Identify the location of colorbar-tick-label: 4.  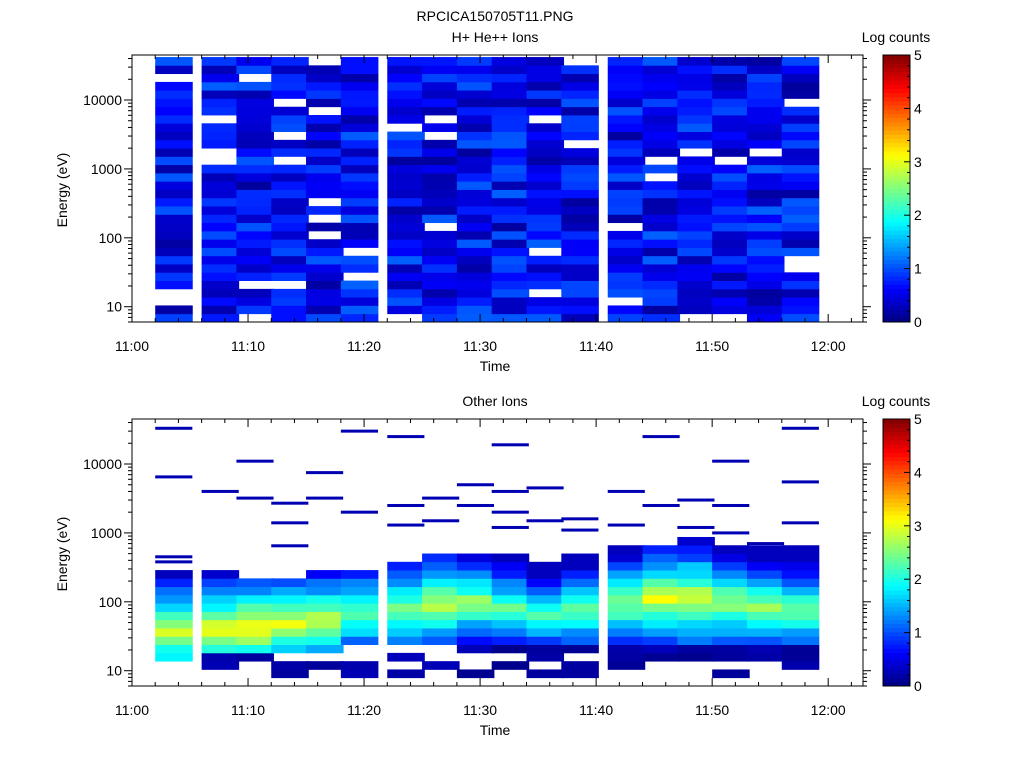
(918, 108).